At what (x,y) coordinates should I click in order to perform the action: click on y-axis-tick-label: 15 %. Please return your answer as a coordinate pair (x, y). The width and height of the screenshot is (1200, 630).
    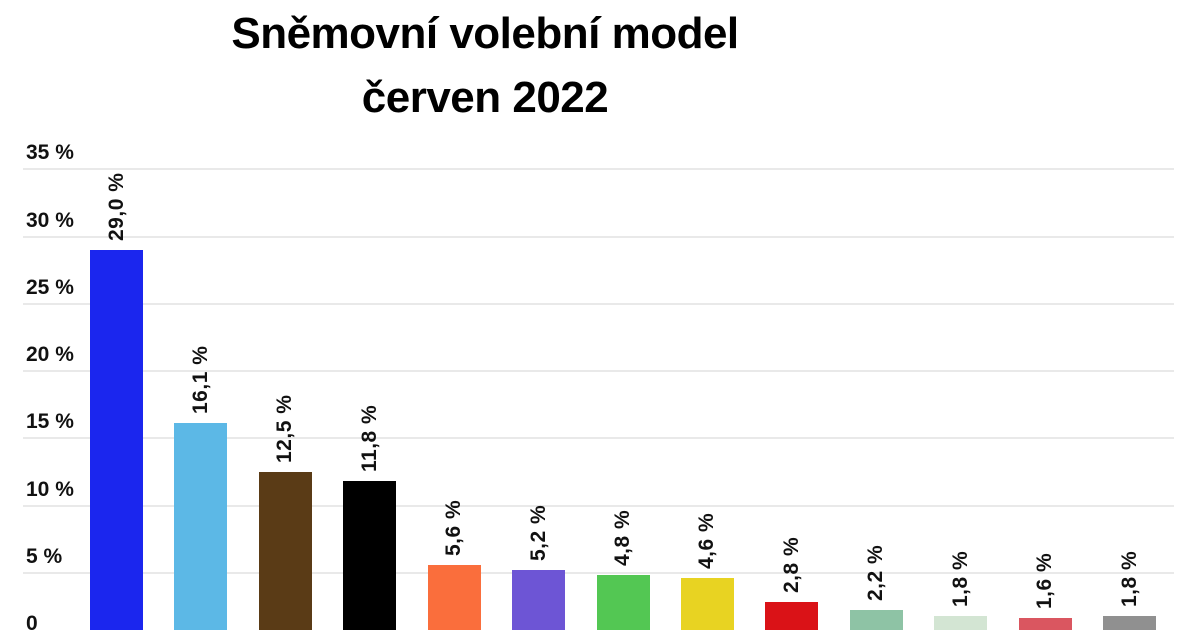
    Looking at the image, I should click on (50, 422).